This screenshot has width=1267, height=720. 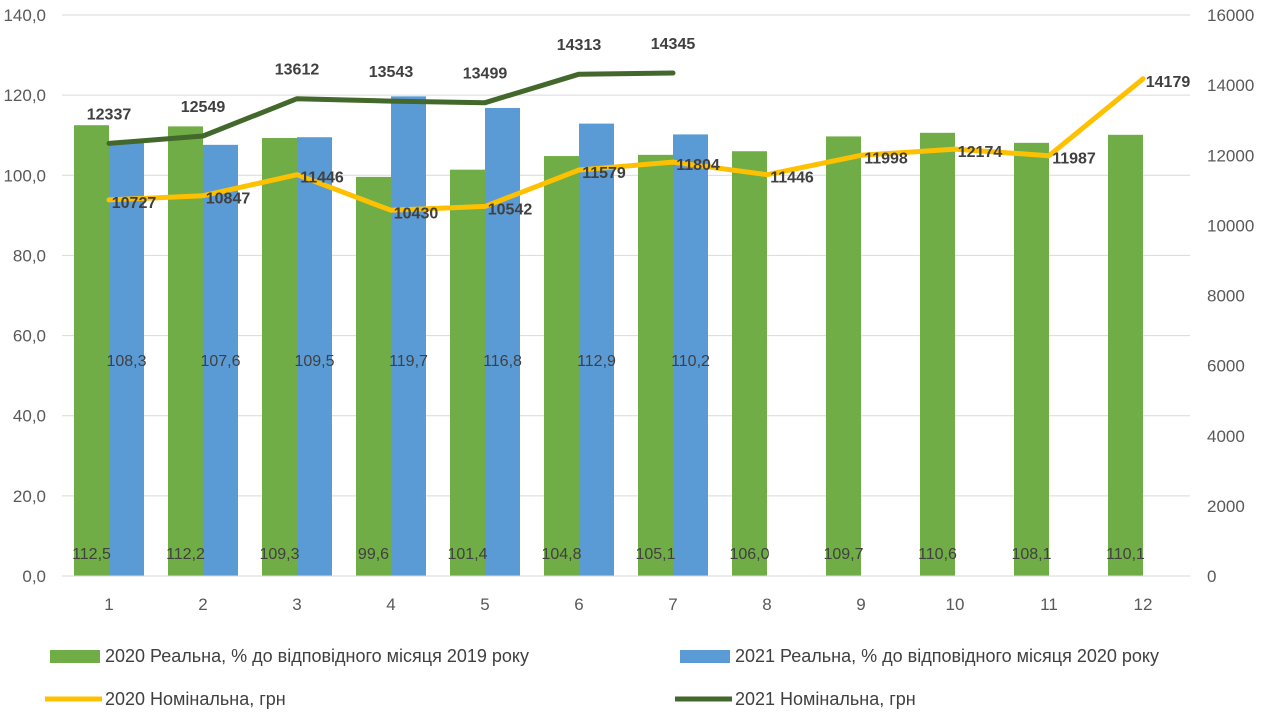 What do you see at coordinates (1226, 296) in the screenshot?
I see `y-right-tick-label: 8000` at bounding box center [1226, 296].